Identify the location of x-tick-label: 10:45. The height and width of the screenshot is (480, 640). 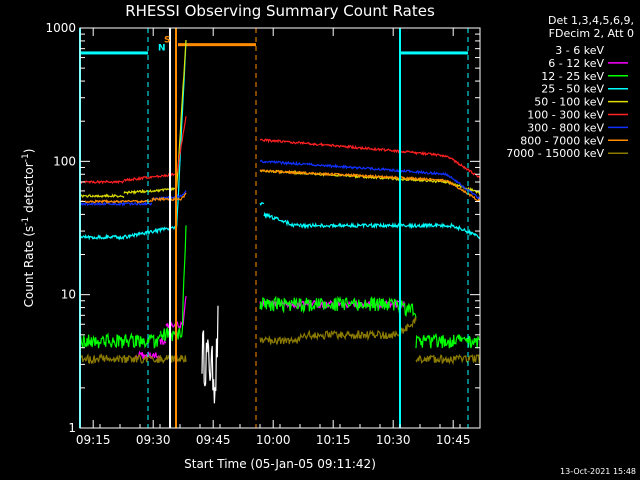
(453, 440).